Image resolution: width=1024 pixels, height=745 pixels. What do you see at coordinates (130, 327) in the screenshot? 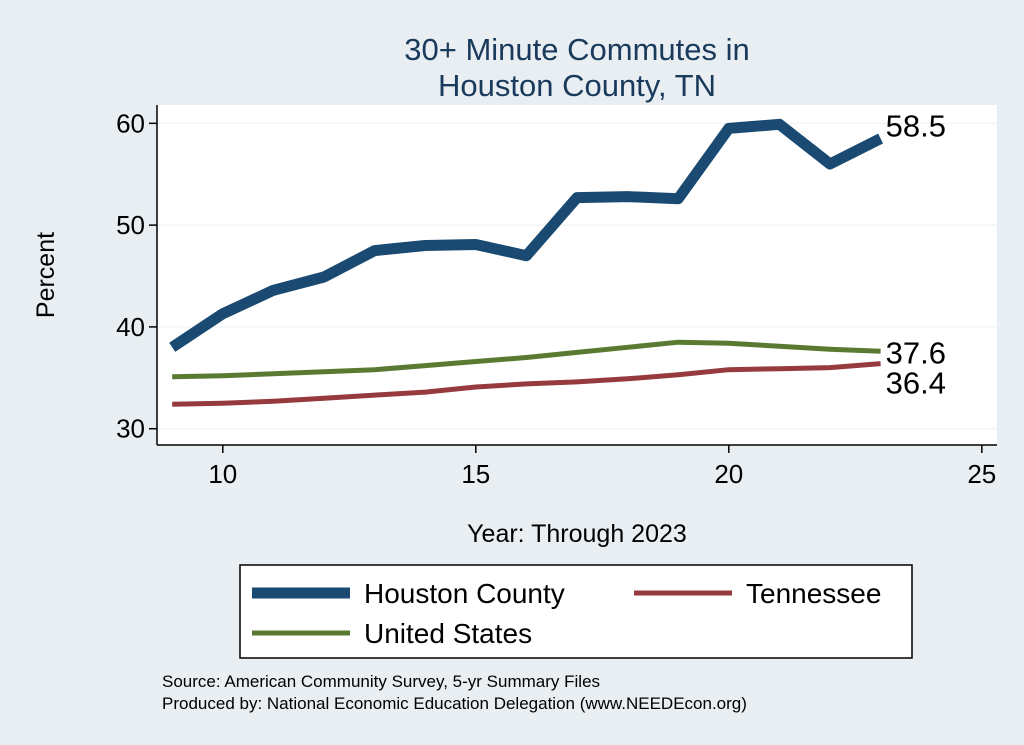
I see `y-tick-label-40: 40` at bounding box center [130, 327].